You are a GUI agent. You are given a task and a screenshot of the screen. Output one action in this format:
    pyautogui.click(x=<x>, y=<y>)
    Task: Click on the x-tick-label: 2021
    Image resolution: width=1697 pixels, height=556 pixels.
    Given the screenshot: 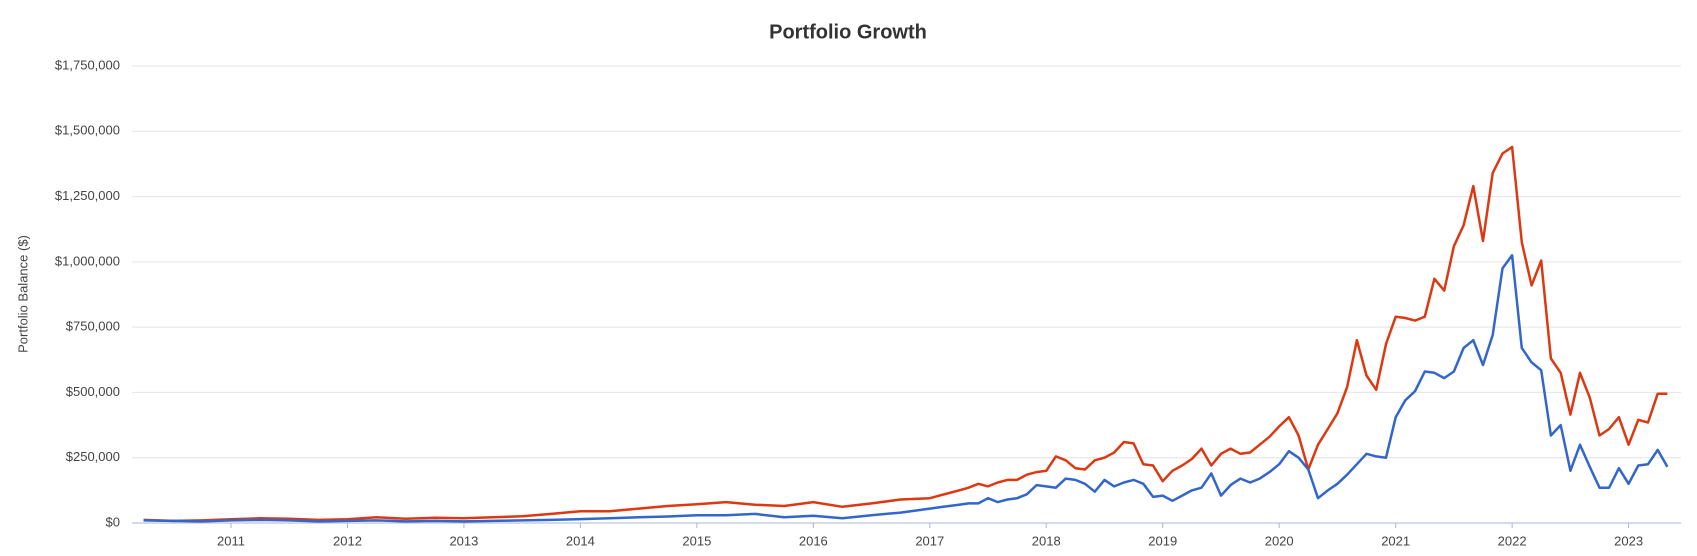 What is the action you would take?
    pyautogui.click(x=1395, y=540)
    